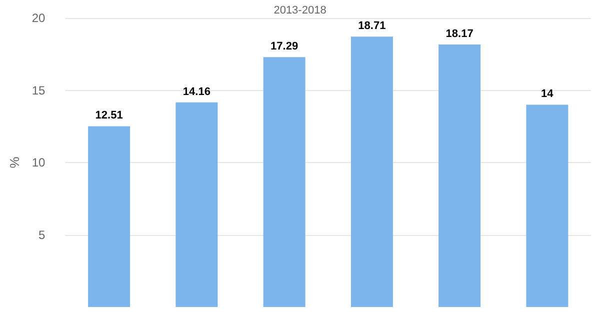 This screenshot has width=600, height=315. I want to click on data-label: 18.71, so click(372, 26).